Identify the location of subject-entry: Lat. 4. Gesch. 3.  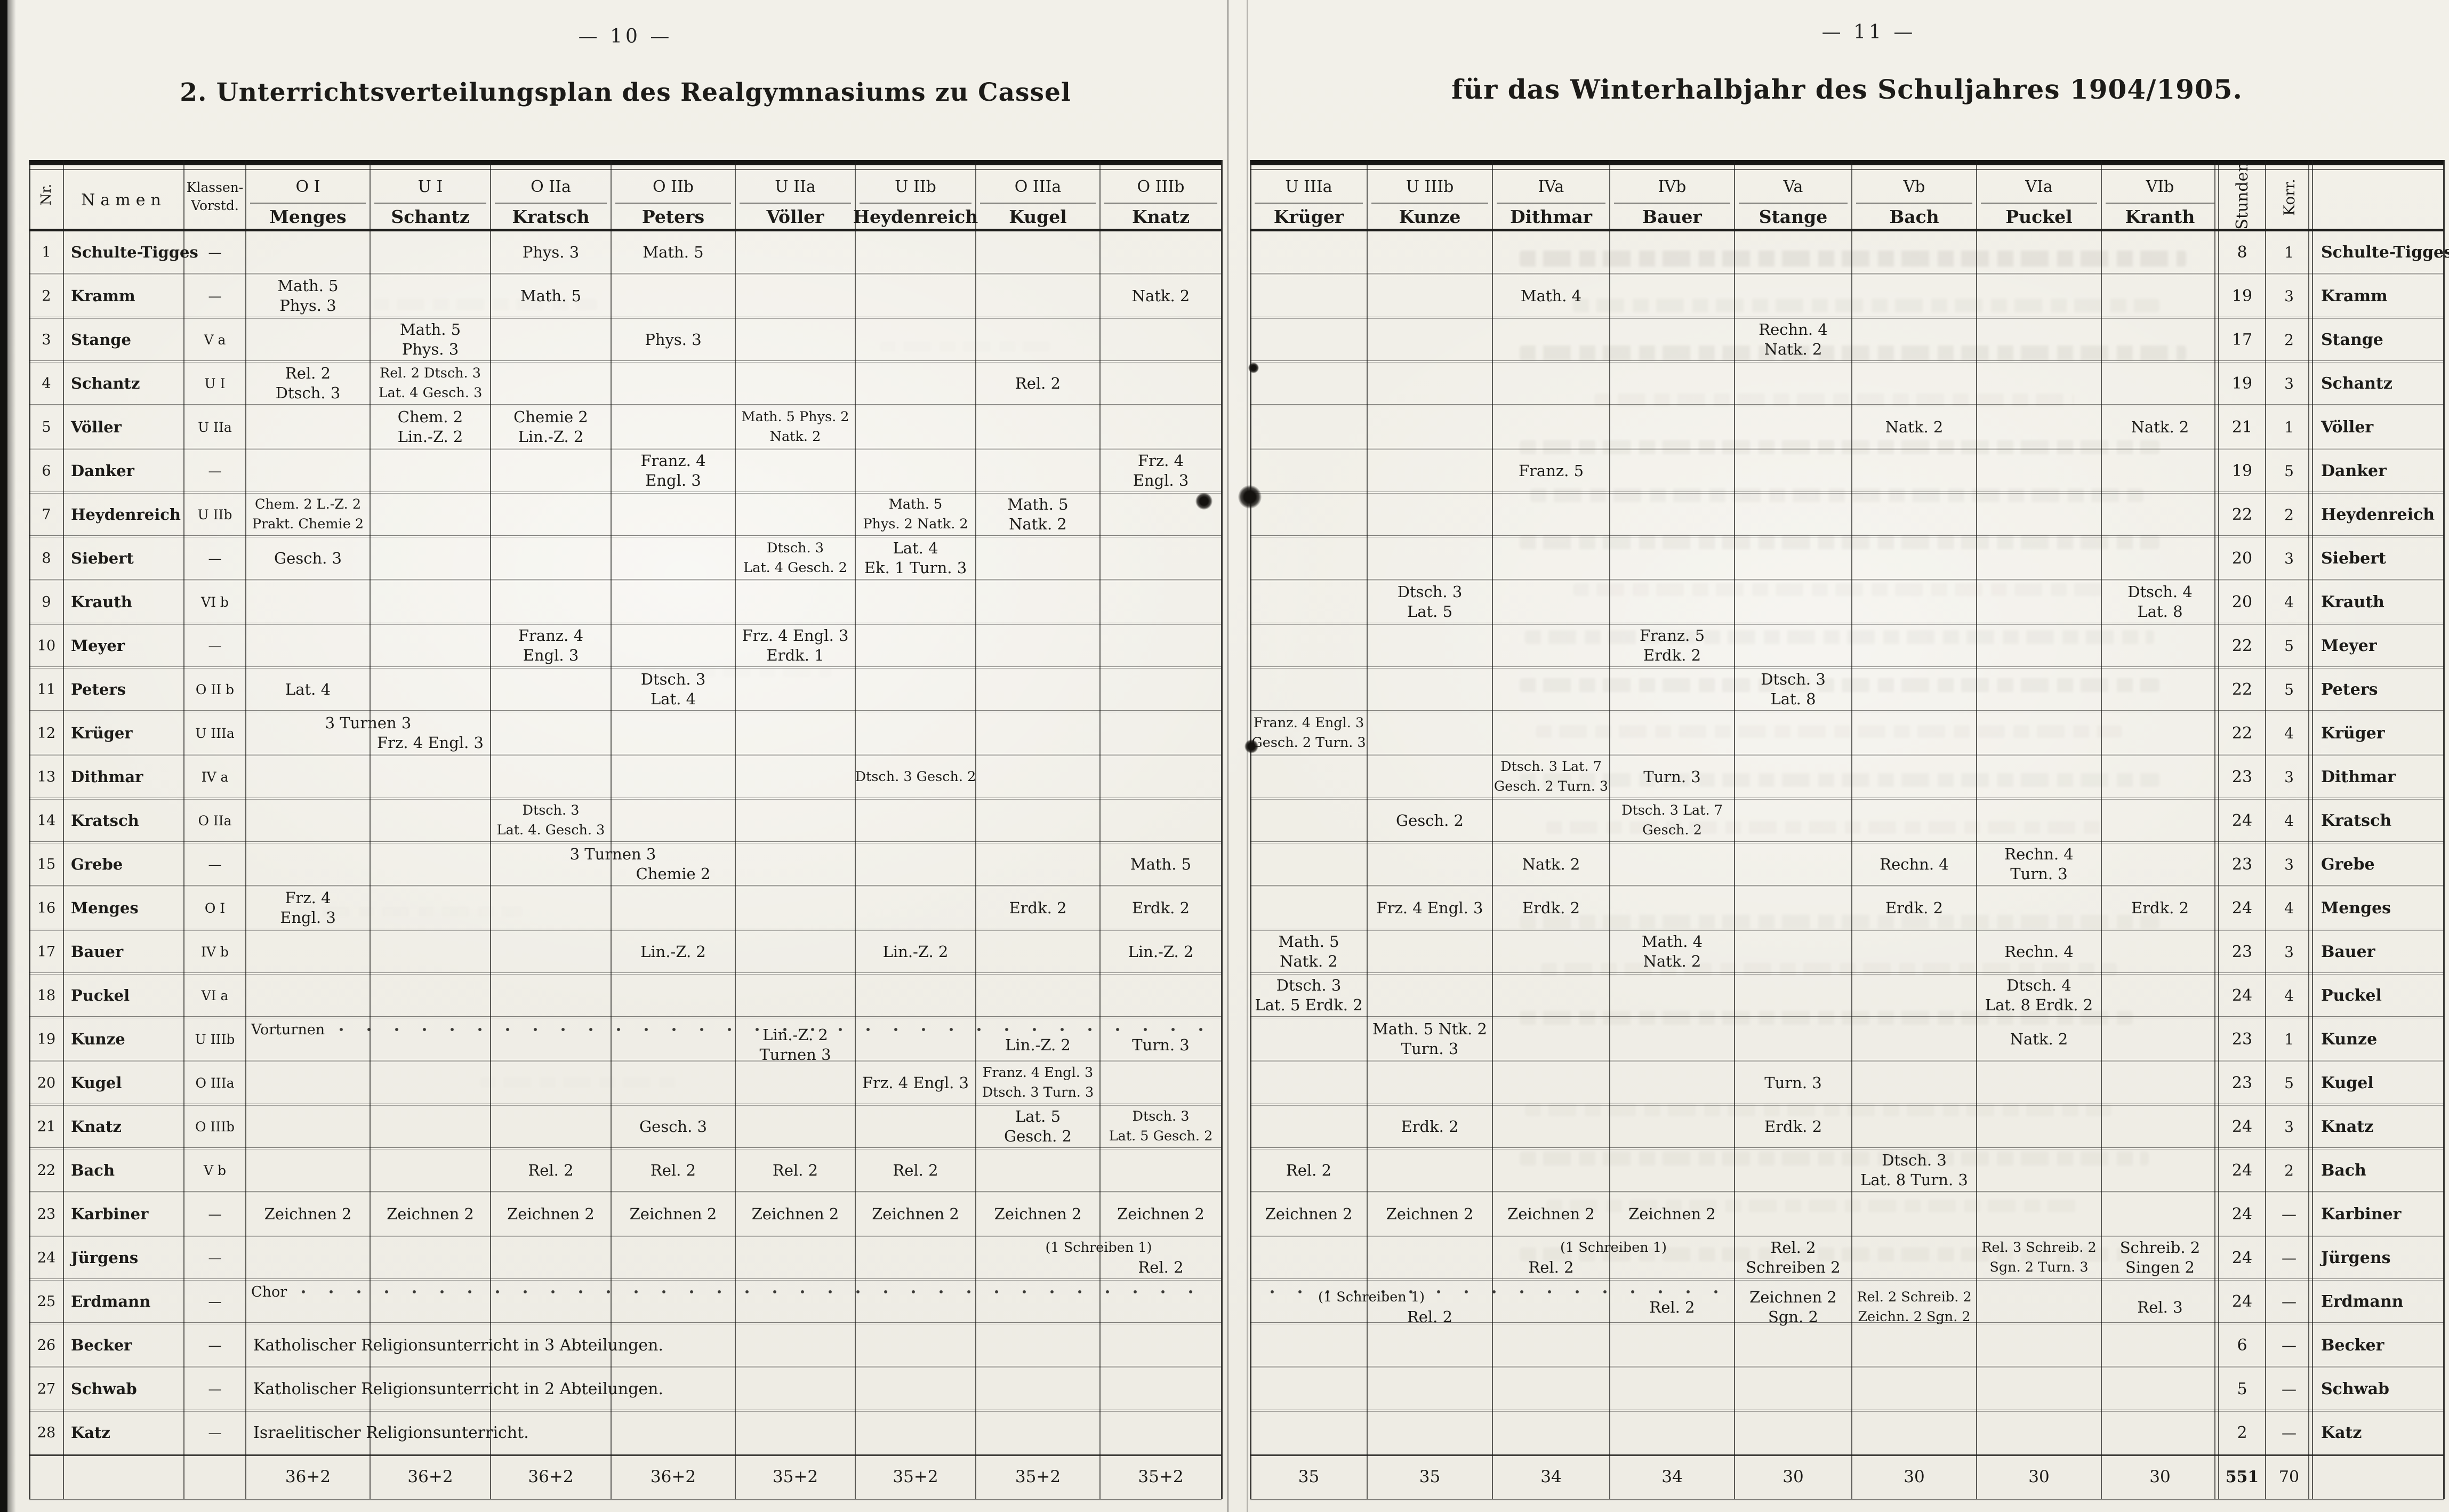
(551, 830).